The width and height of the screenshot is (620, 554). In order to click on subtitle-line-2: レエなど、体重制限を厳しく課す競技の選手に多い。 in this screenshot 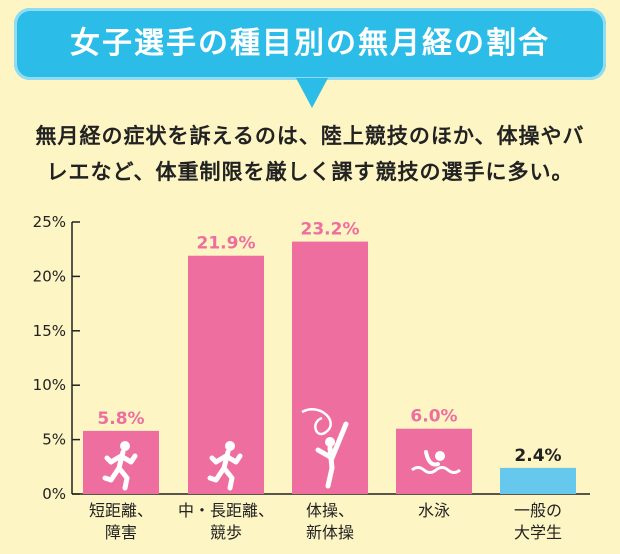, I will do `click(310, 172)`.